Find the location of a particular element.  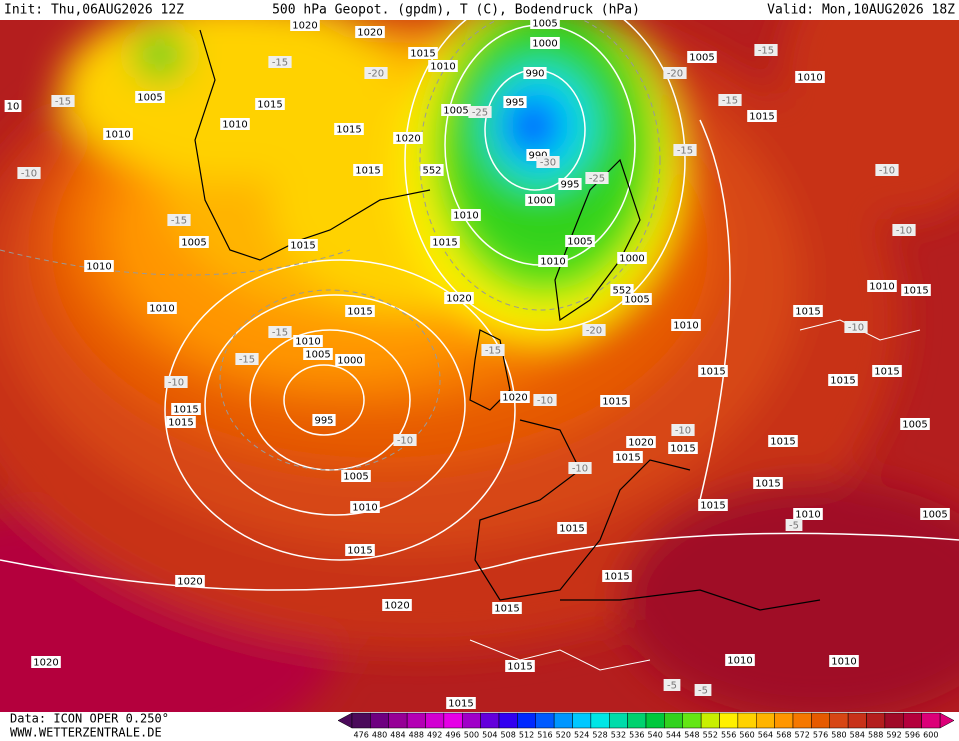

colorbar-tick-label: 544 is located at coordinates (673, 735).